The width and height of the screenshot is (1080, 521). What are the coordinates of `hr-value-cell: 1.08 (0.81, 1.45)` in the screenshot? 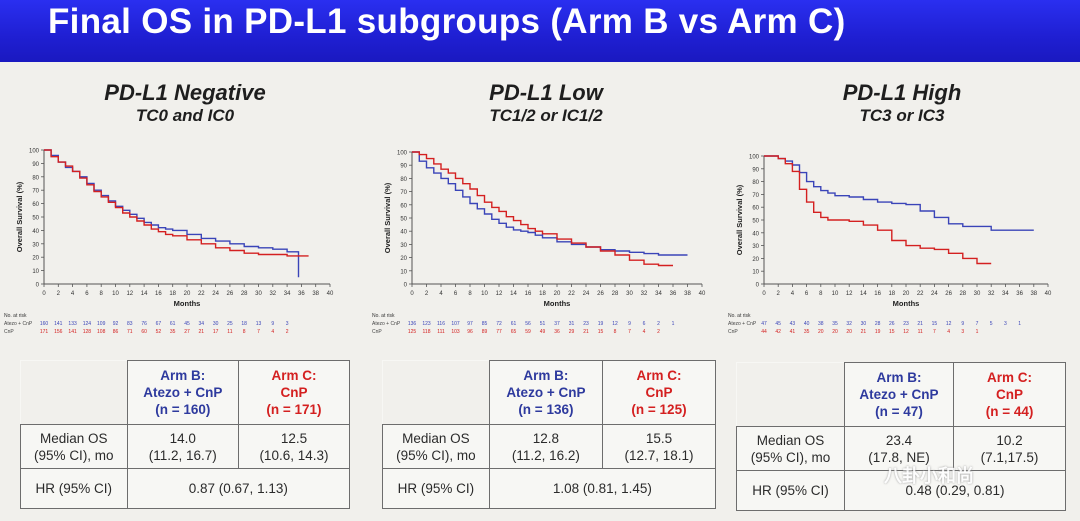 It's located at (602, 488).